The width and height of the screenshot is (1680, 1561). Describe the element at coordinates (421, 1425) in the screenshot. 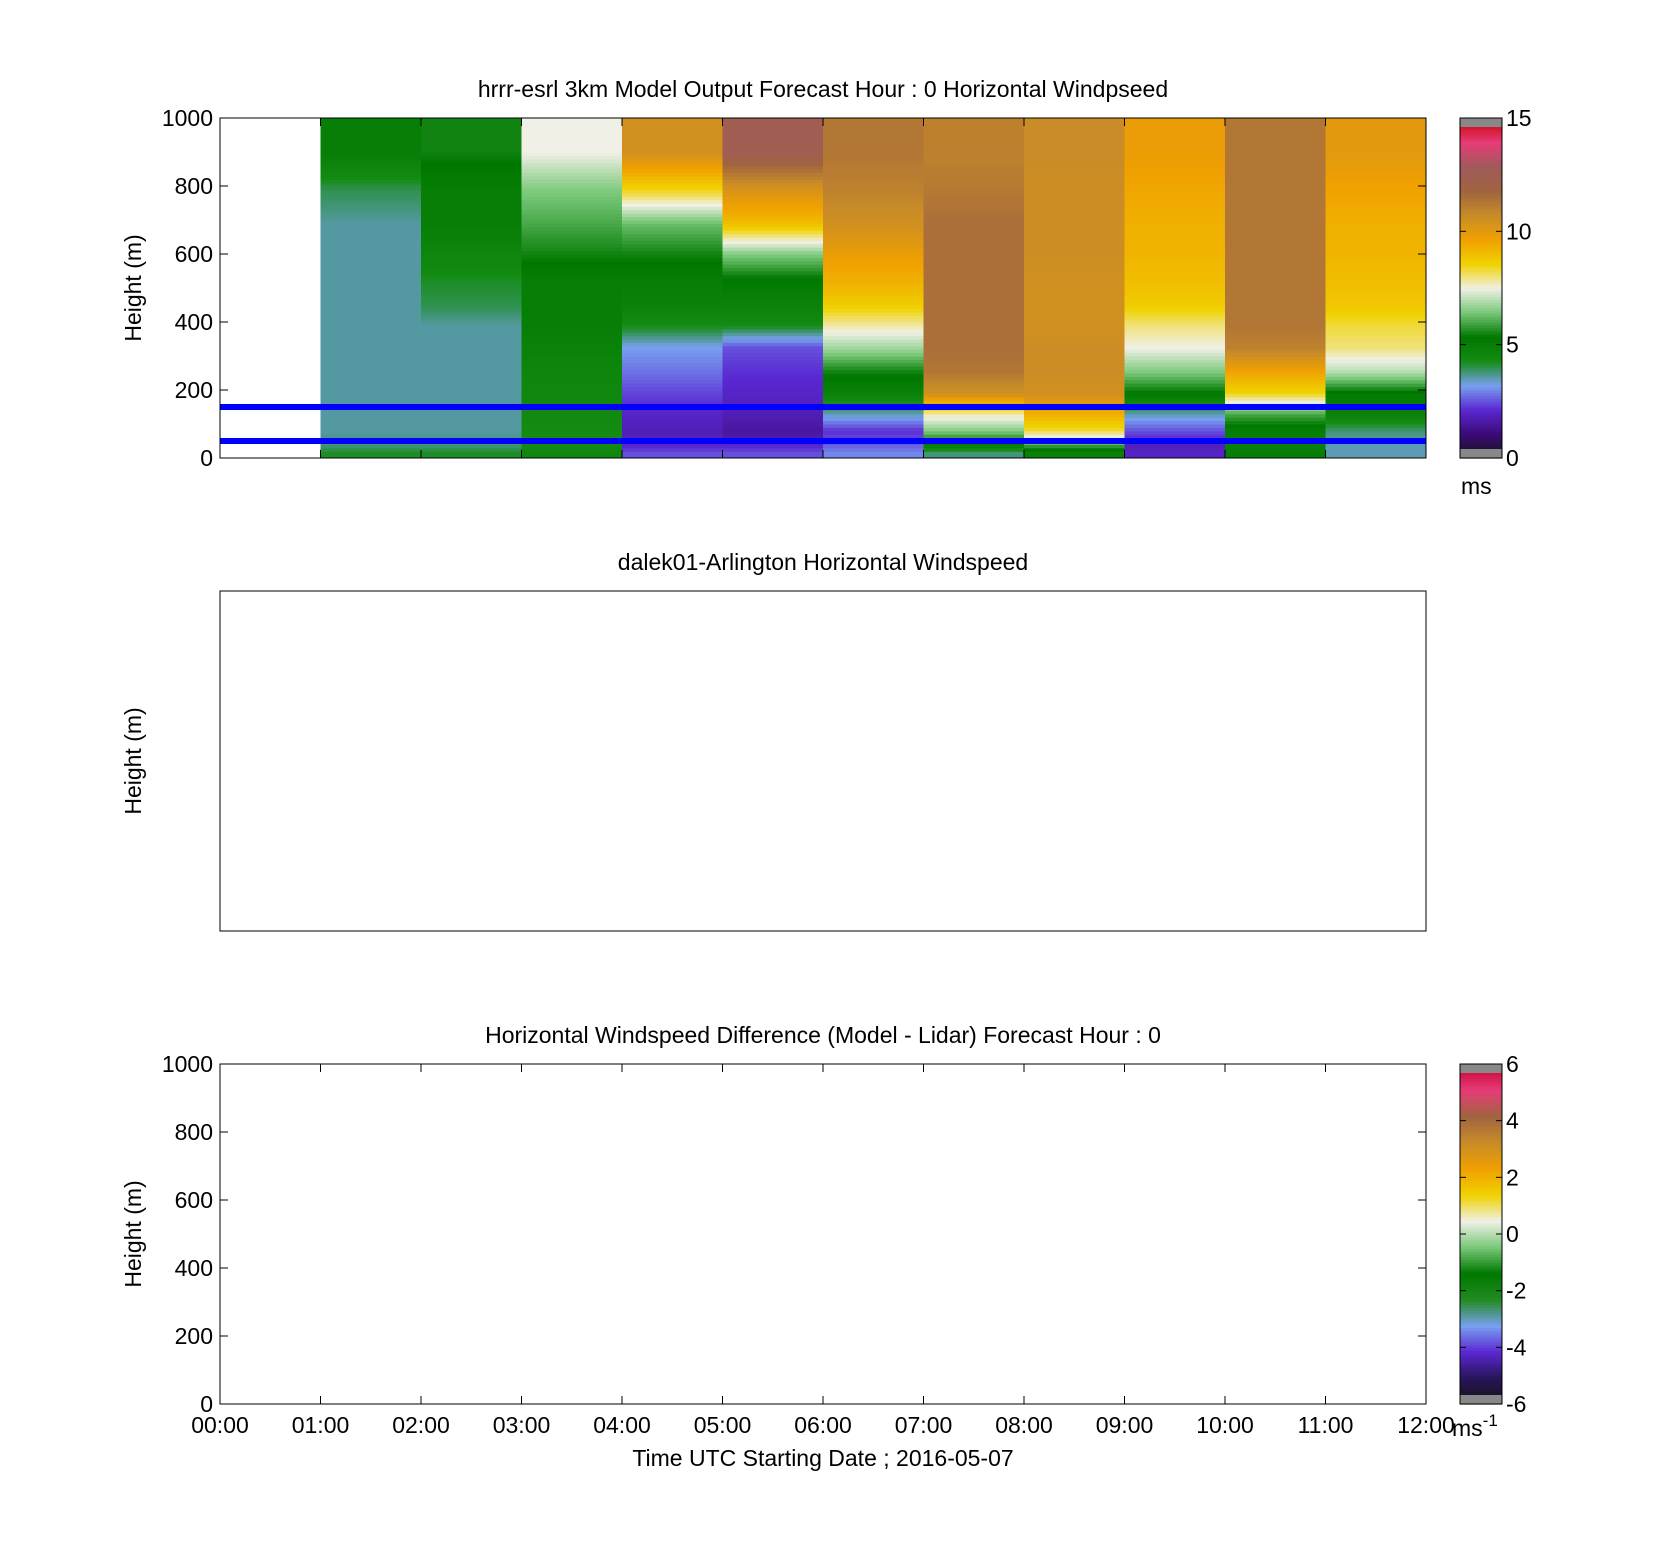

I see `x-tick-label: 02:00` at that location.